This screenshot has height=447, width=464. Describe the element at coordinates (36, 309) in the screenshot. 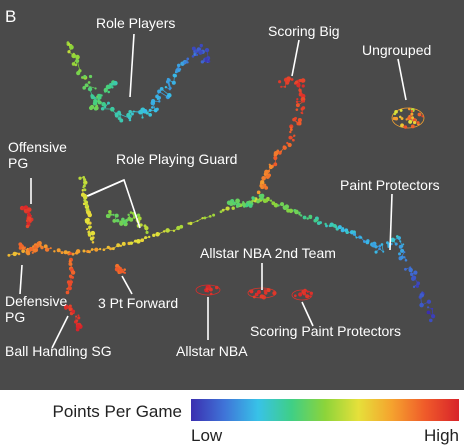

I see `cluster-label-defensive-pg: Defensive PG` at that location.